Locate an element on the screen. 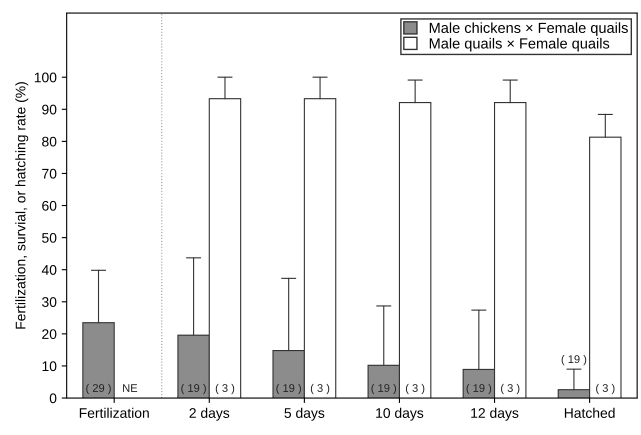 This screenshot has width=641, height=435. x-tick-label: 5 days is located at coordinates (304, 414).